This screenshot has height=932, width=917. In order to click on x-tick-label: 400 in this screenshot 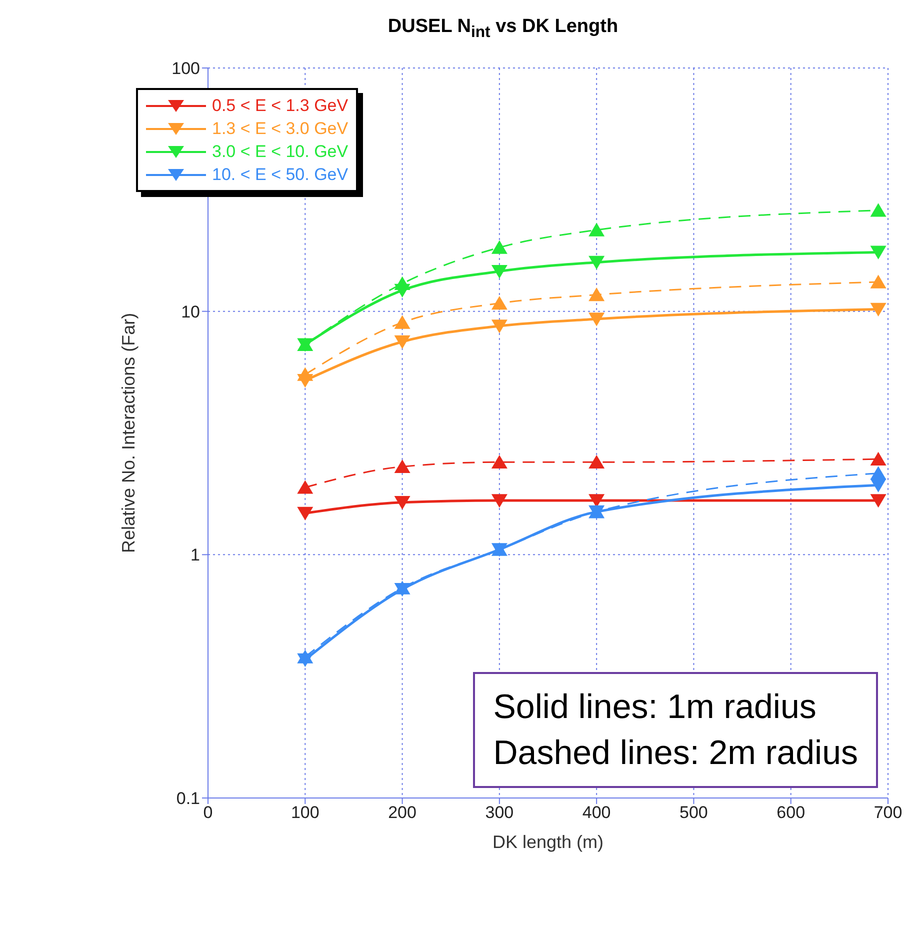, I will do `click(596, 812)`.